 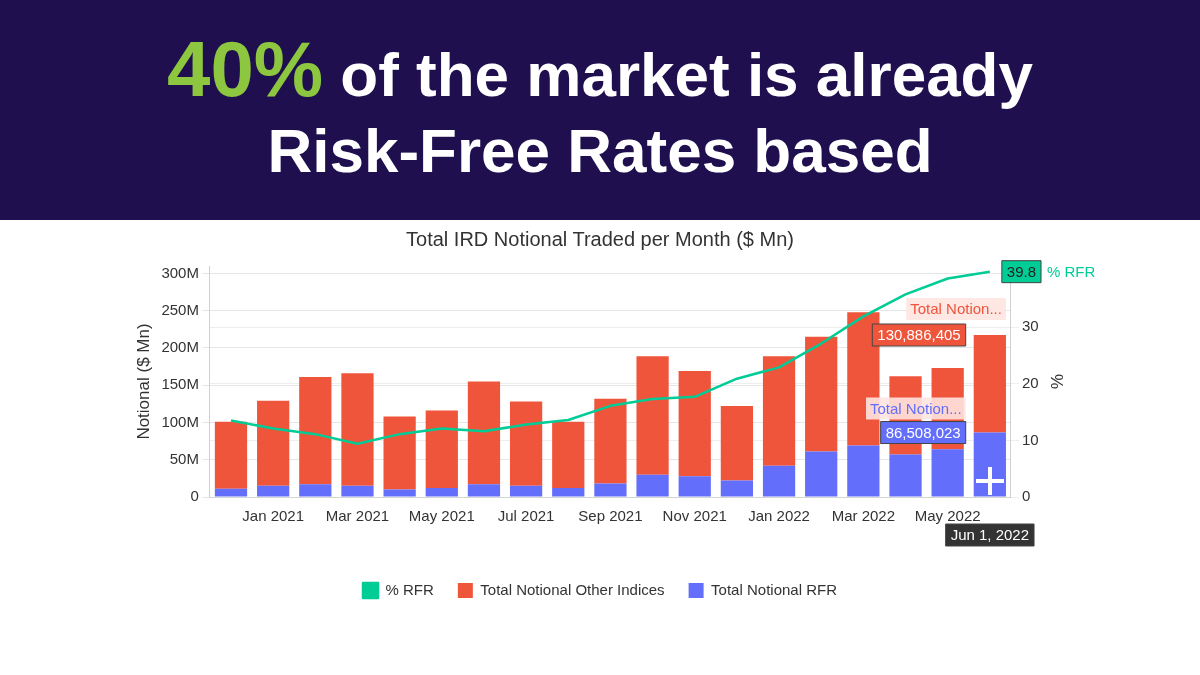 What do you see at coordinates (919, 335) in the screenshot?
I see `annotation: 130,886,405` at bounding box center [919, 335].